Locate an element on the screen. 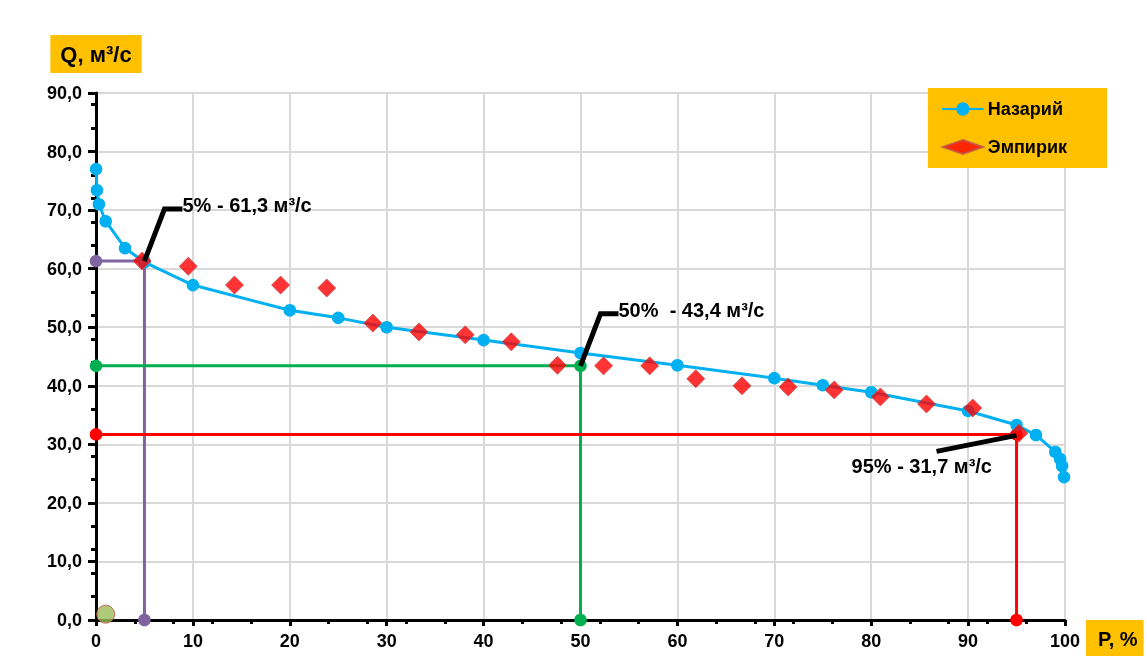 The width and height of the screenshot is (1147, 667). x-tick-label: 80 is located at coordinates (871, 641).